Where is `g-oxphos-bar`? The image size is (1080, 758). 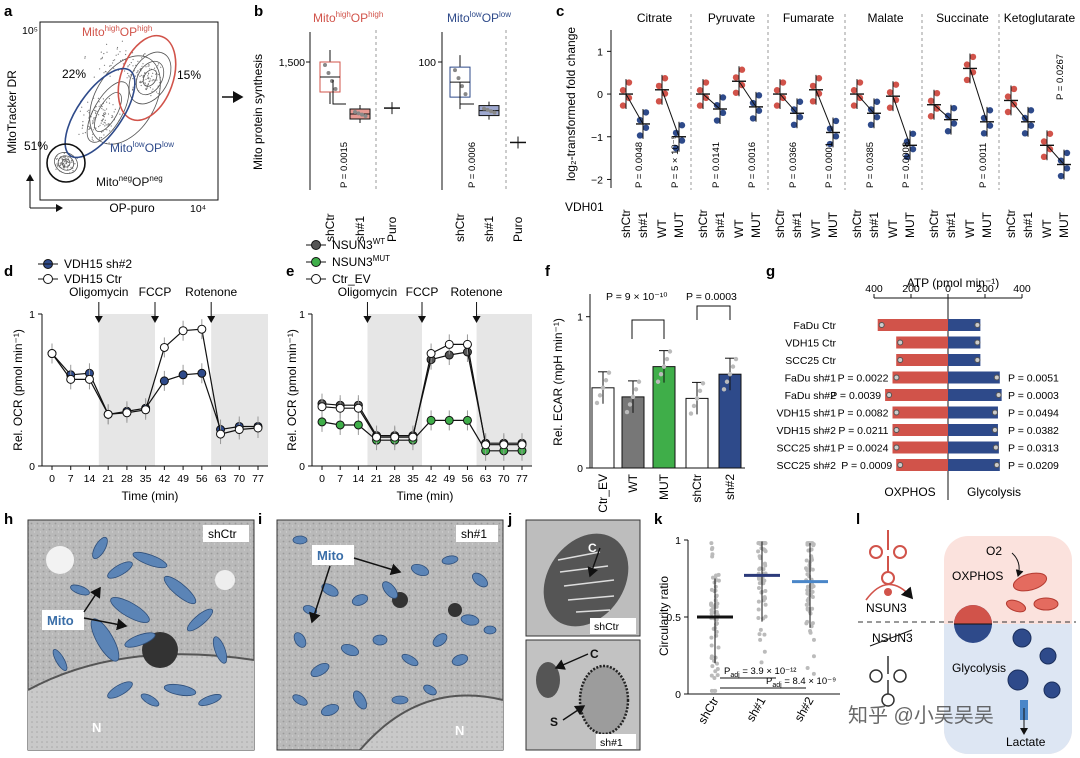 g-oxphos-bar is located at coordinates (916, 395).